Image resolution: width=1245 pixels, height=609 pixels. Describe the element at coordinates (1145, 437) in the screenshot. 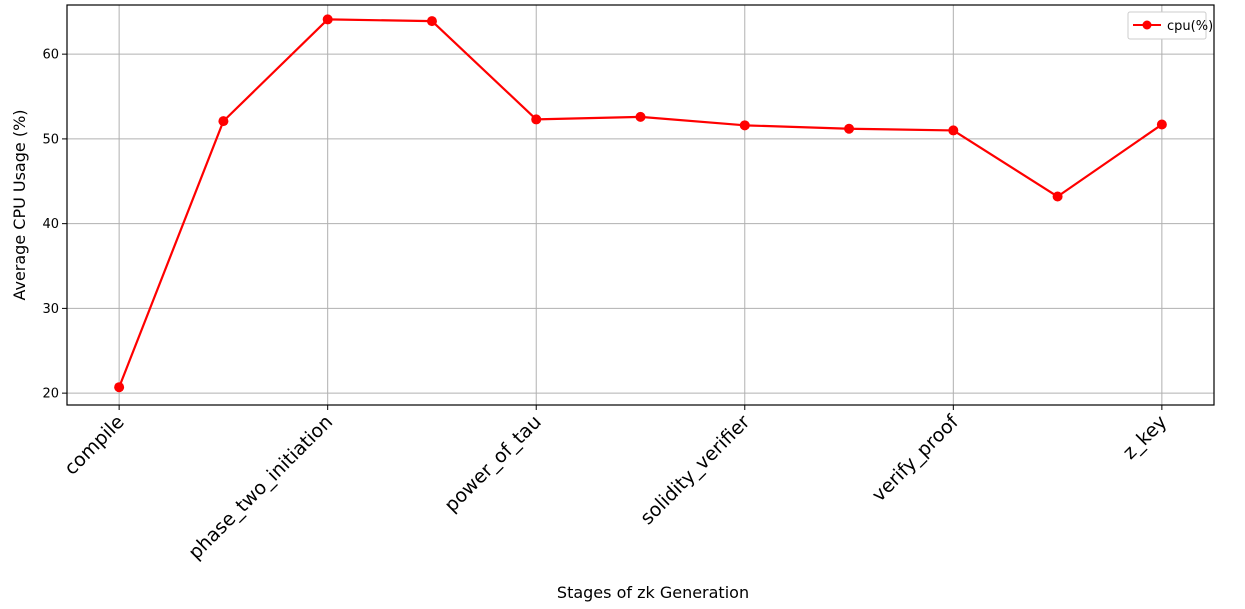

I see `x-tick-label: z_key` at that location.